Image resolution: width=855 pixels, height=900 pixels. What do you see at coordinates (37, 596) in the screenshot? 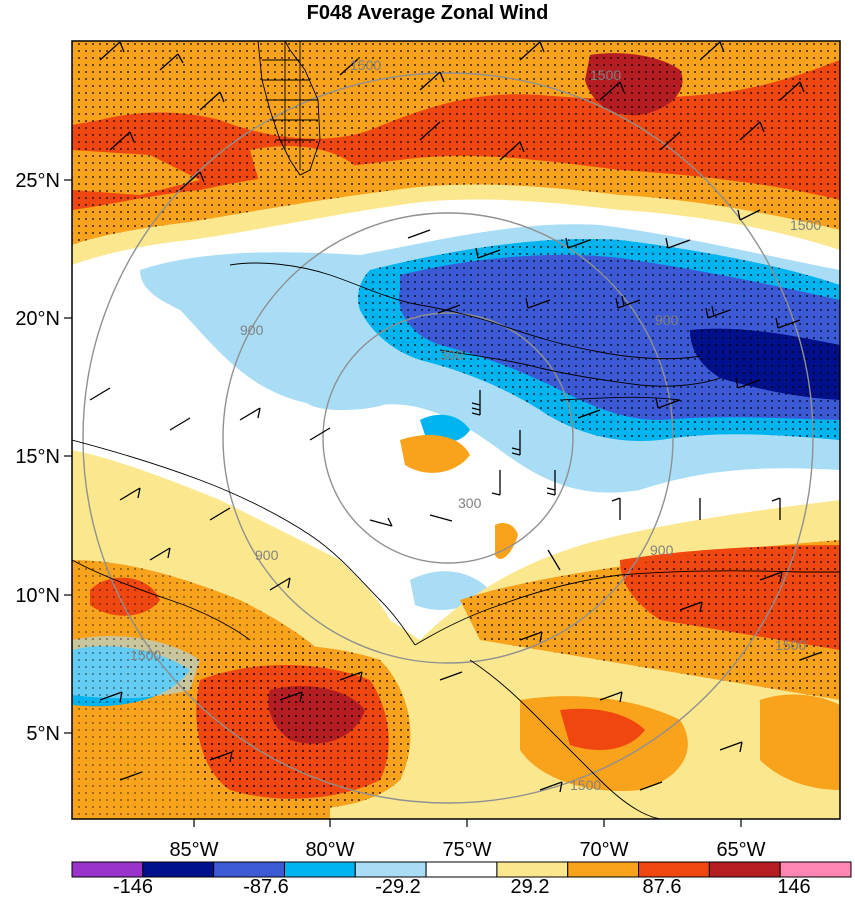
I see `lat-label-10n: 10°N` at bounding box center [37, 596].